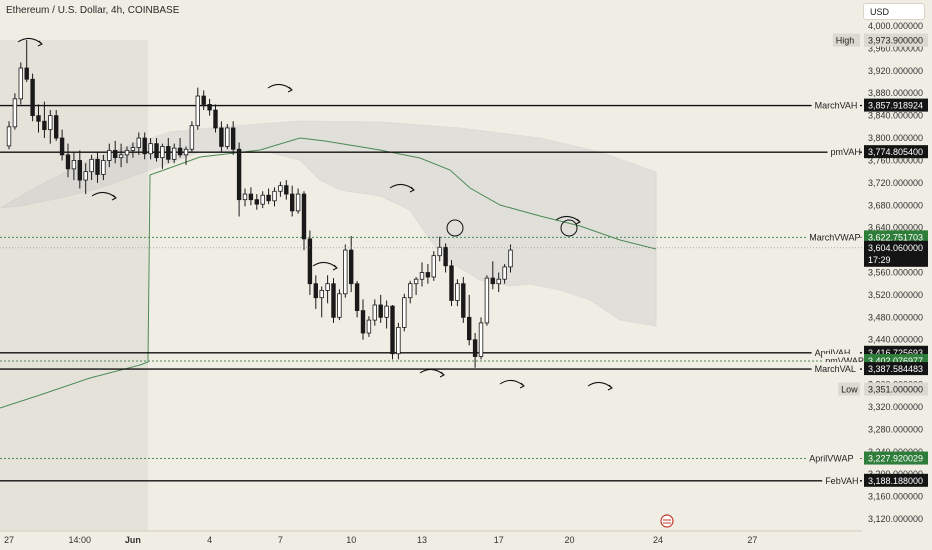 Image resolution: width=932 pixels, height=550 pixels. I want to click on level-label: pmVWAP, so click(844, 361).